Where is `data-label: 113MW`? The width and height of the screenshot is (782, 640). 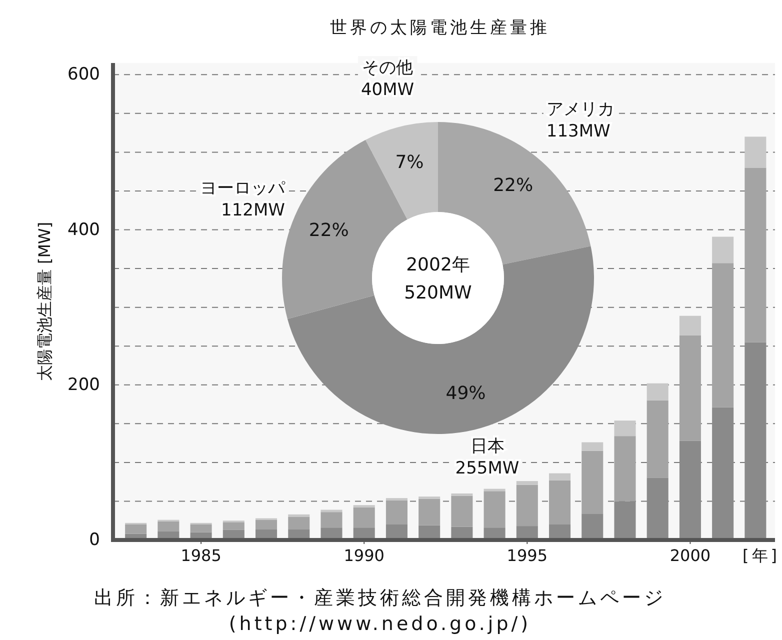 data-label: 113MW is located at coordinates (578, 131).